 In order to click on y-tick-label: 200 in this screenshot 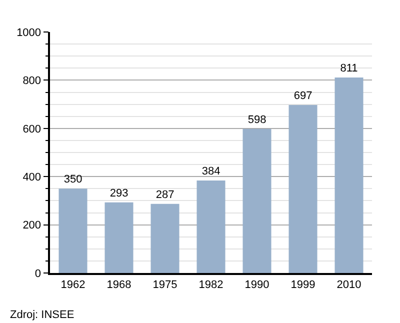, I will do `click(32, 226)`.